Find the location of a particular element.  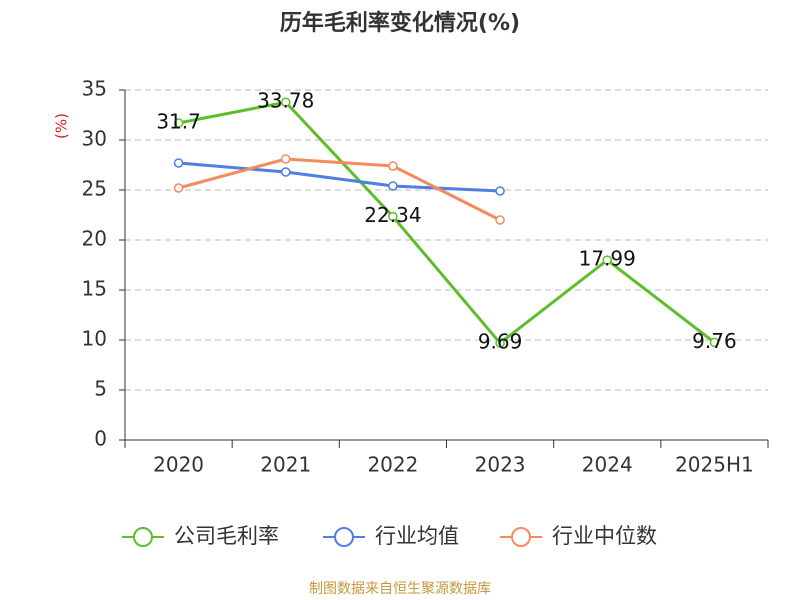

chart-title: 历年毛利率变化情况(%) is located at coordinates (400, 23).